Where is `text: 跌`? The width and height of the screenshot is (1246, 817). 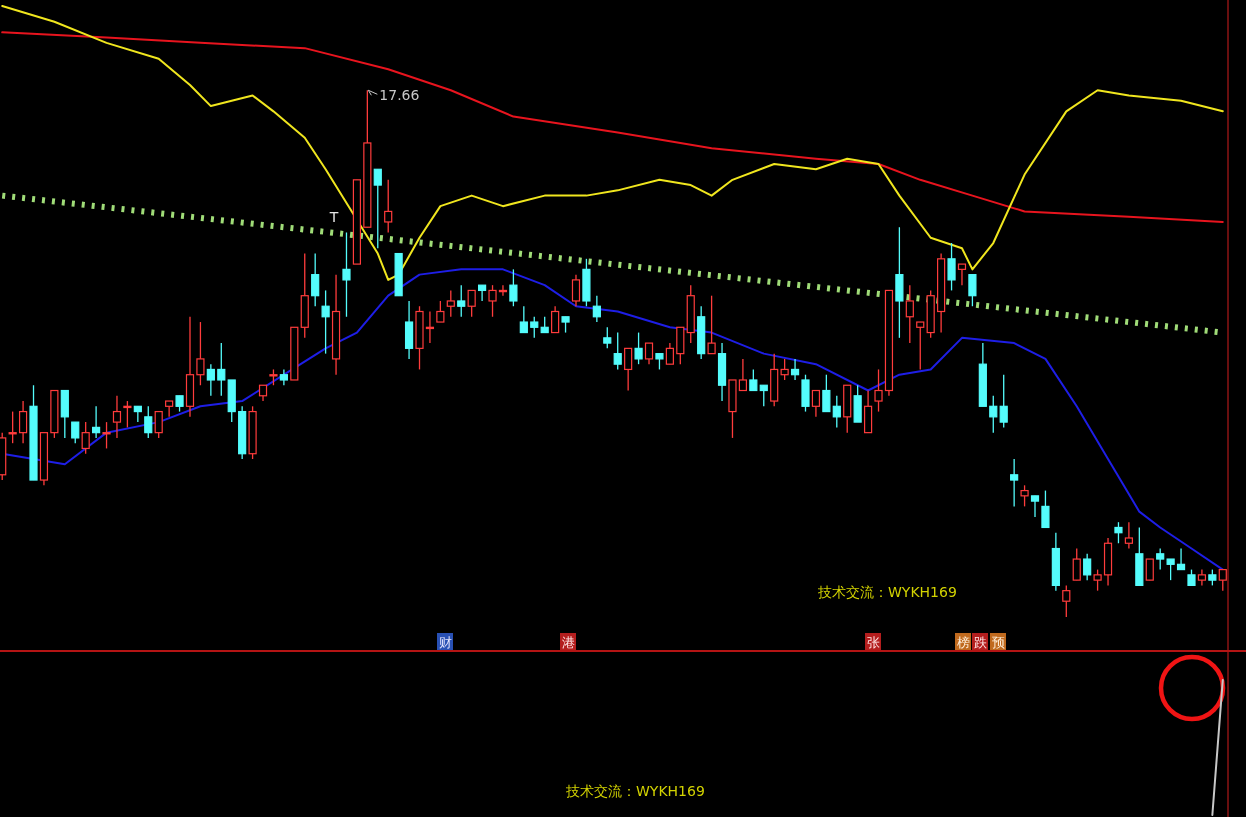
text: 跌 is located at coordinates (980, 642).